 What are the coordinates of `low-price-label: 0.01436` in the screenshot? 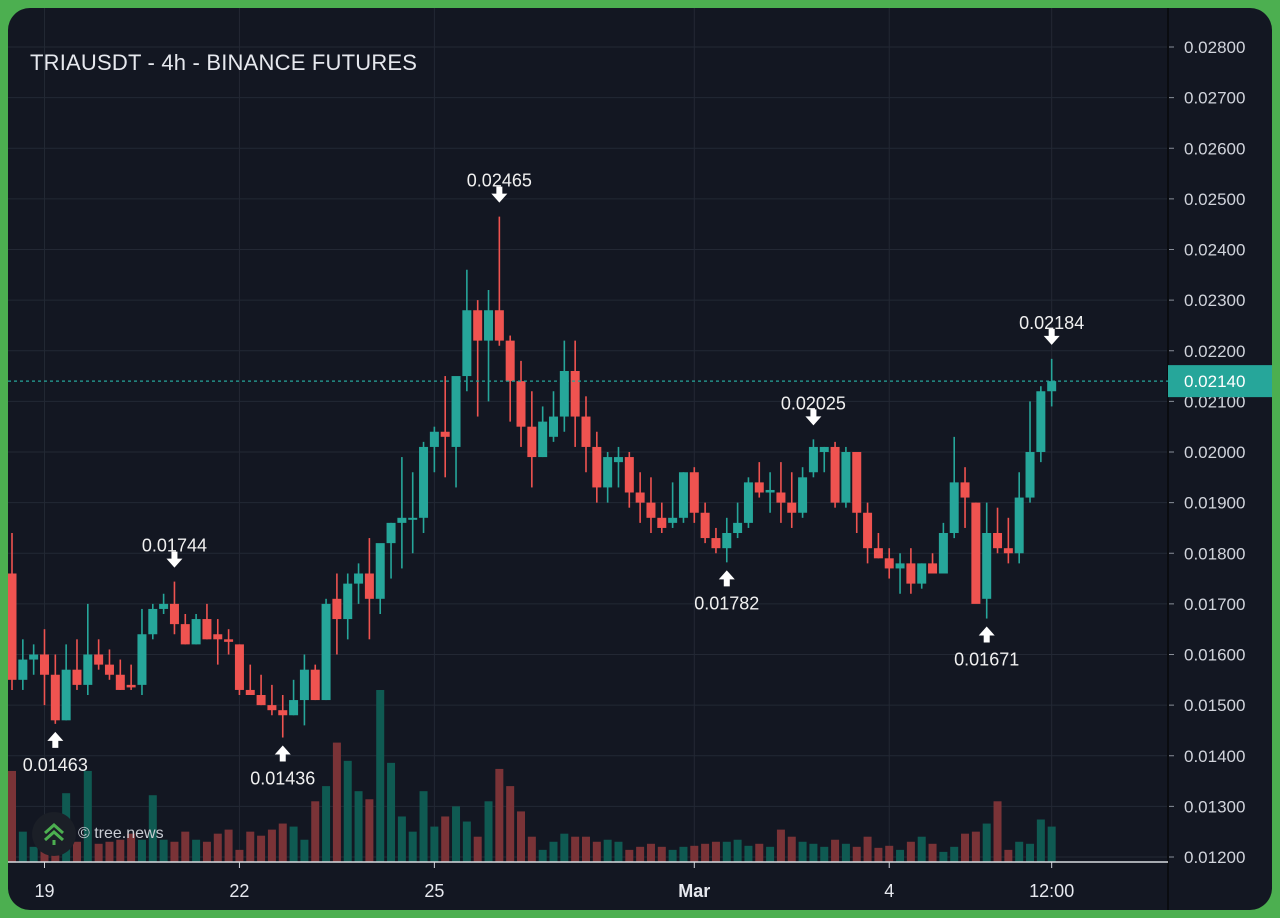 It's located at (282, 779).